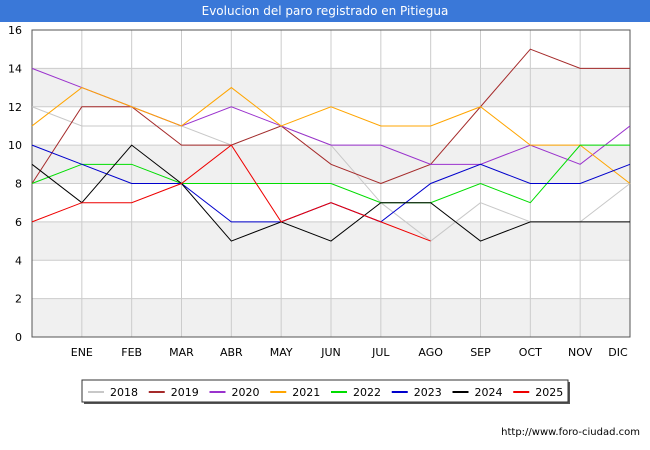 The height and width of the screenshot is (450, 650). I want to click on x-tick-label: MAR, so click(181, 352).